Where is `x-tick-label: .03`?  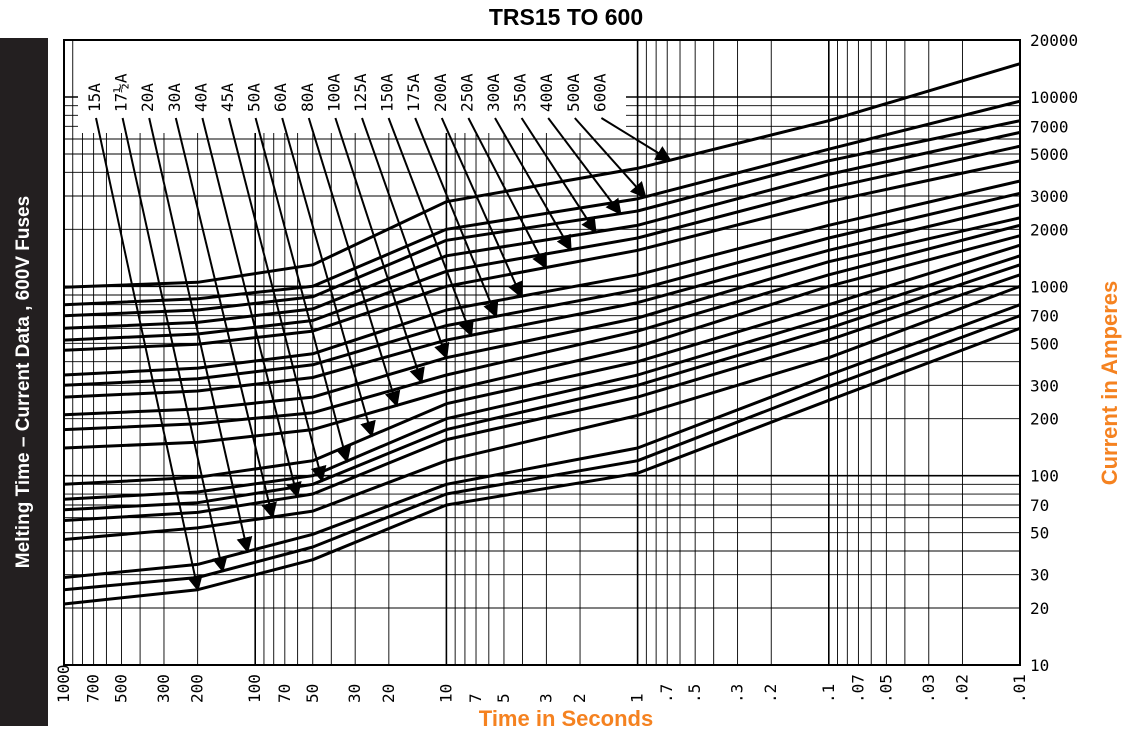 x-tick-label: .03 is located at coordinates (928, 688).